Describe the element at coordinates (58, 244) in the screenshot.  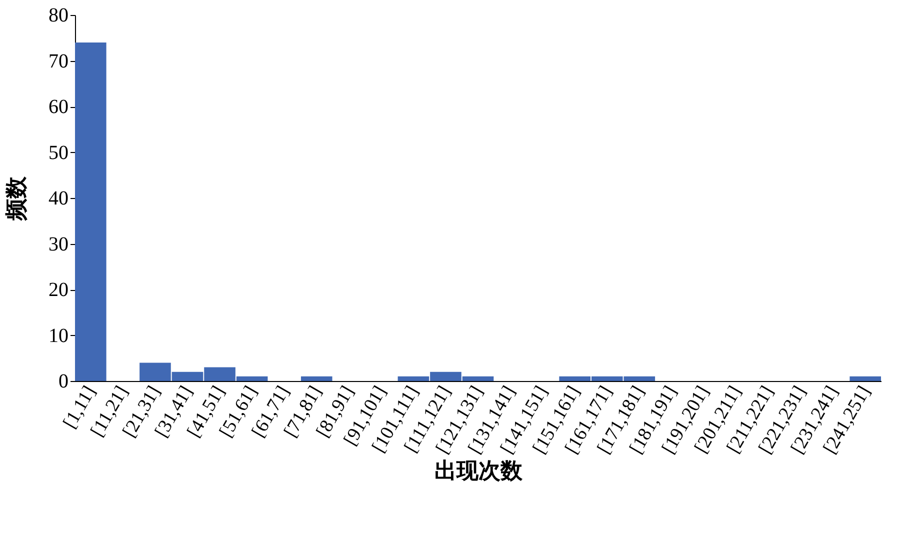
I see `y-tick-label: 30` at that location.